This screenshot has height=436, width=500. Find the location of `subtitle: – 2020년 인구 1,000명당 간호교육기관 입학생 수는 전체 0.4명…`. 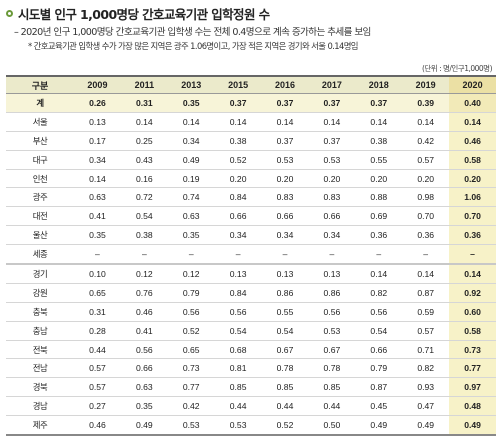

subtitle: – 2020년 인구 1,000명당 간호교육기관 입학생 수는 전체 0.4명… is located at coordinates (192, 32).